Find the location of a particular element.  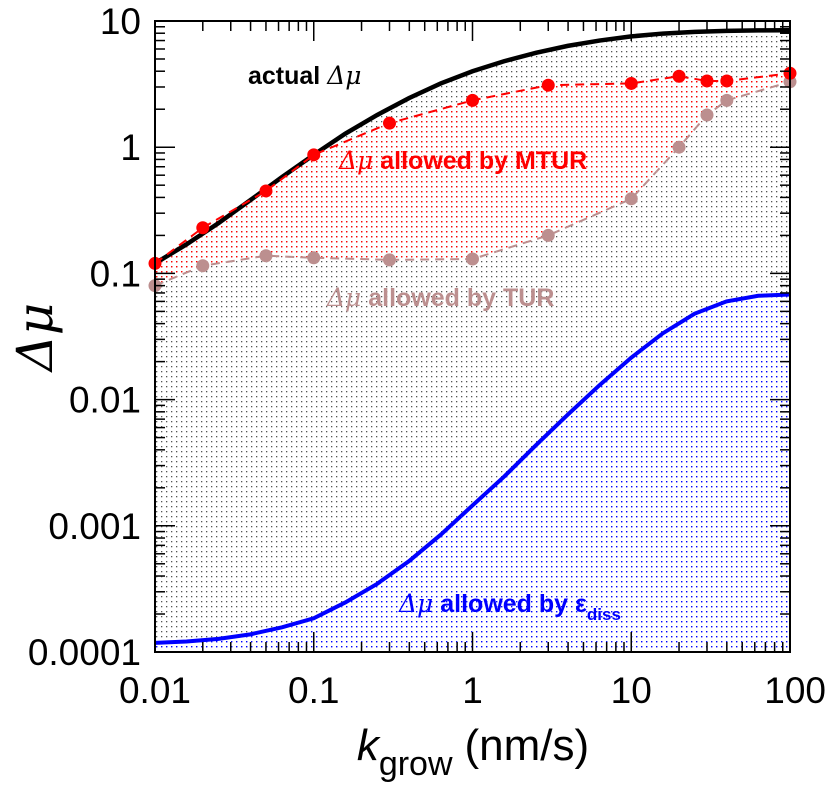

annotation-tur: Δμ allowed by TUR is located at coordinates (440, 297).